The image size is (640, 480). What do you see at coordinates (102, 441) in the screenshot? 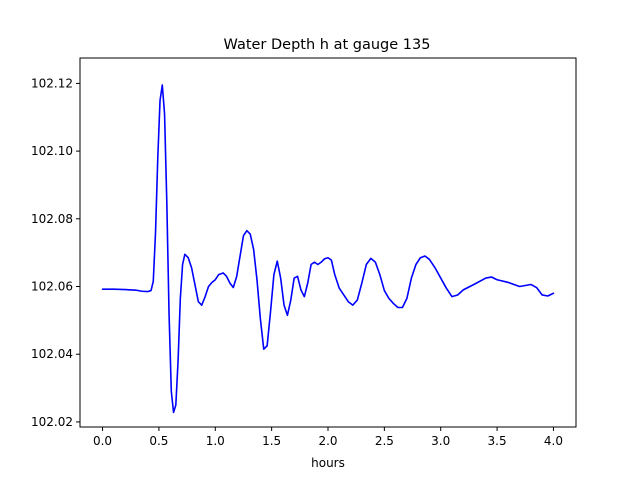
I see `x-tick-label: 0.0` at bounding box center [102, 441].